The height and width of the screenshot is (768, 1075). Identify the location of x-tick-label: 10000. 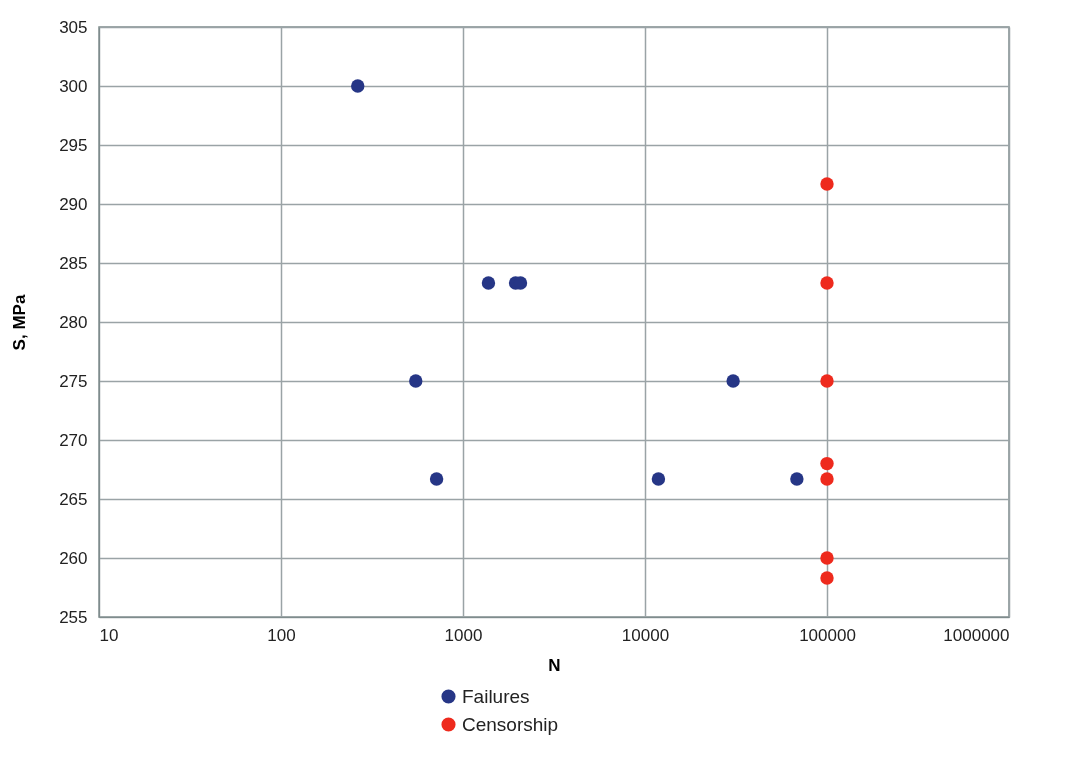
(645, 635).